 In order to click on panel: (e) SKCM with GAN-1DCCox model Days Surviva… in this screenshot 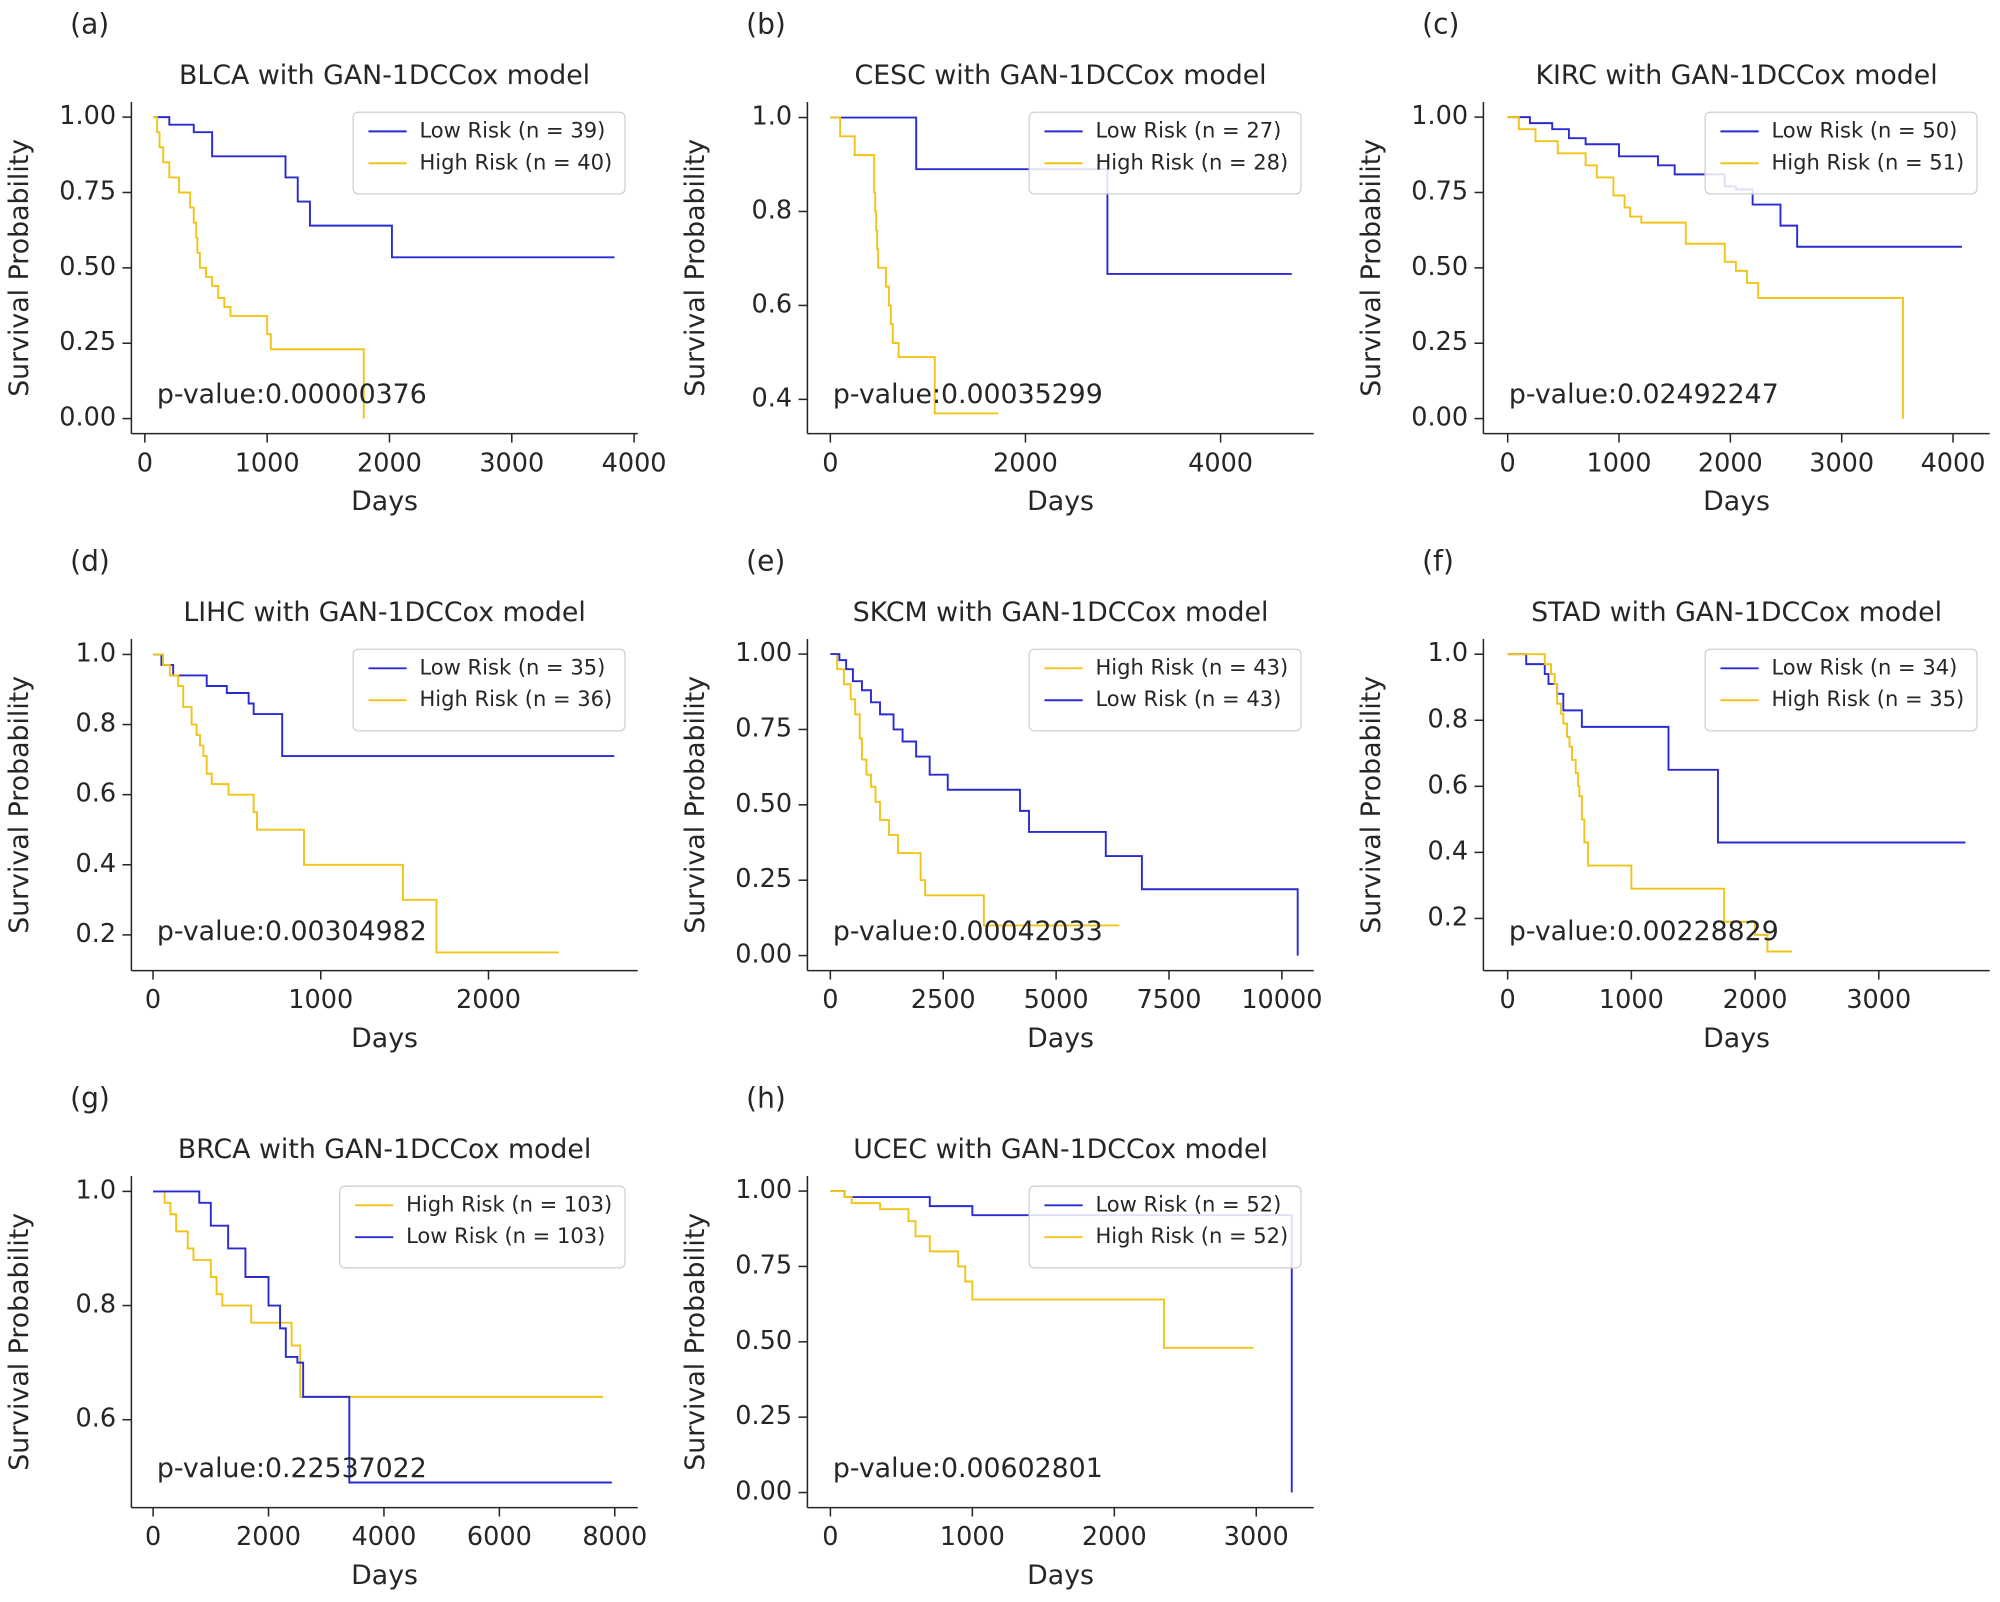, I will do `click(1001, 799)`.